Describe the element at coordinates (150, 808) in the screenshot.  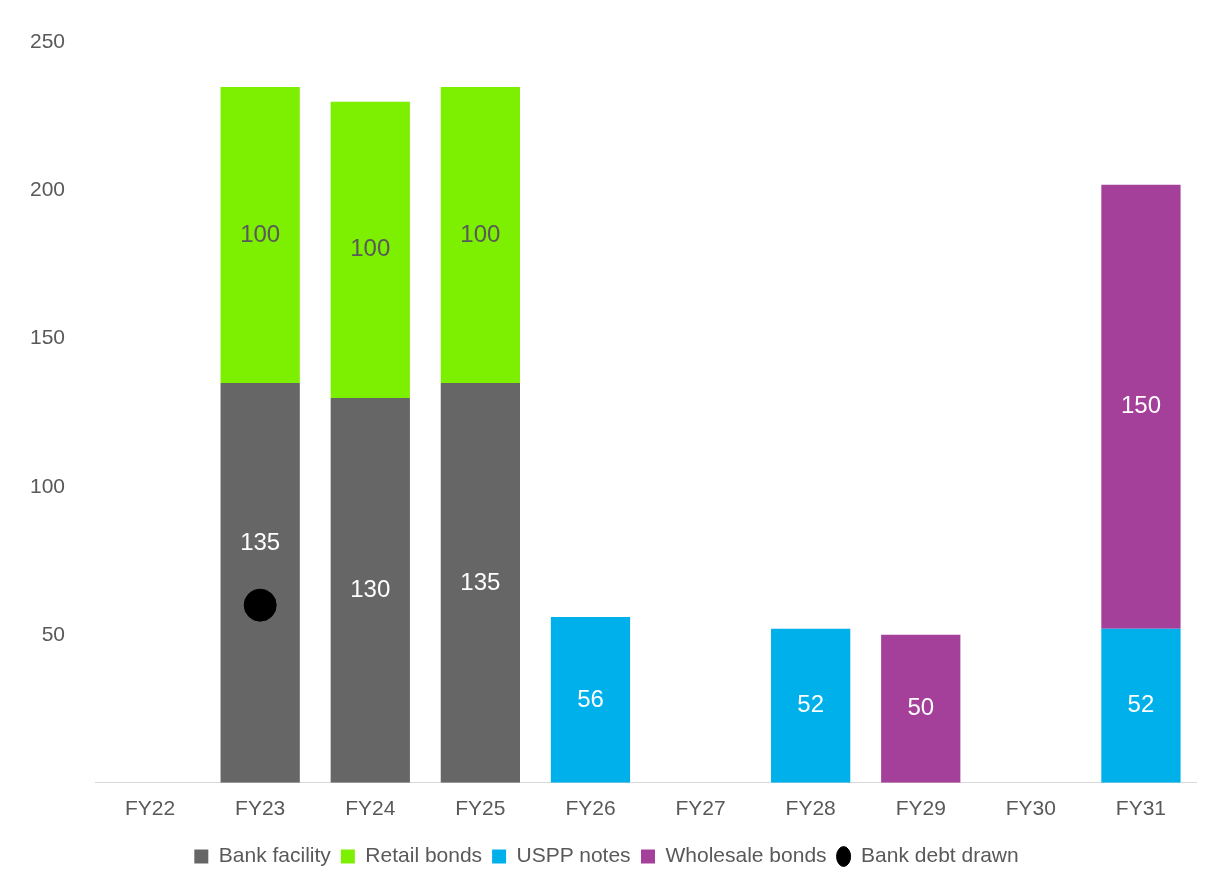
I see `x-tick-label: FY22` at that location.